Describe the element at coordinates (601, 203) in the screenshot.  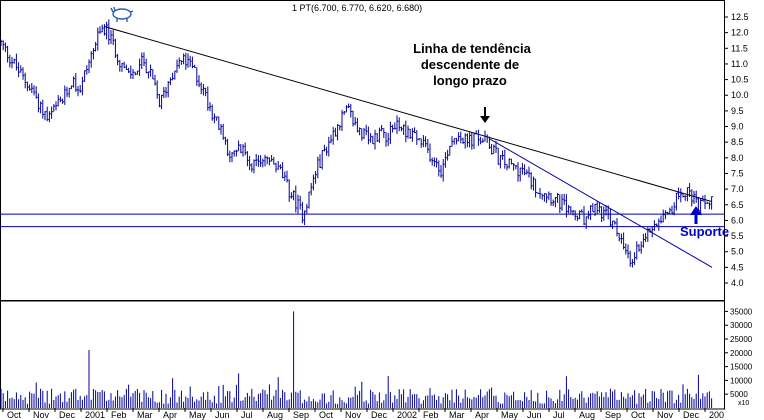
I see `steep-downtrend` at that location.